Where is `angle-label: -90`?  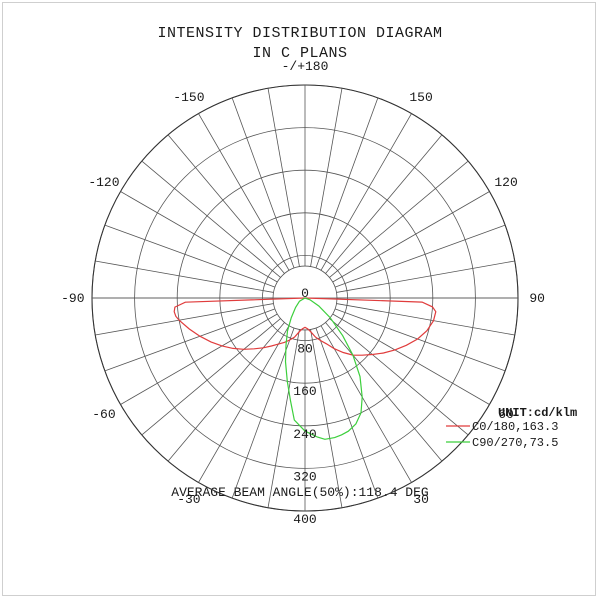 angle-label: -90 is located at coordinates (72, 298).